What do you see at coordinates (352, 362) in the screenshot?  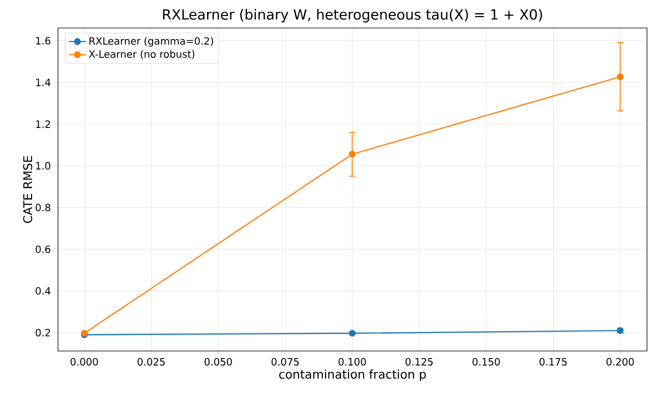 I see `x-tick-label: 0.100` at bounding box center [352, 362].